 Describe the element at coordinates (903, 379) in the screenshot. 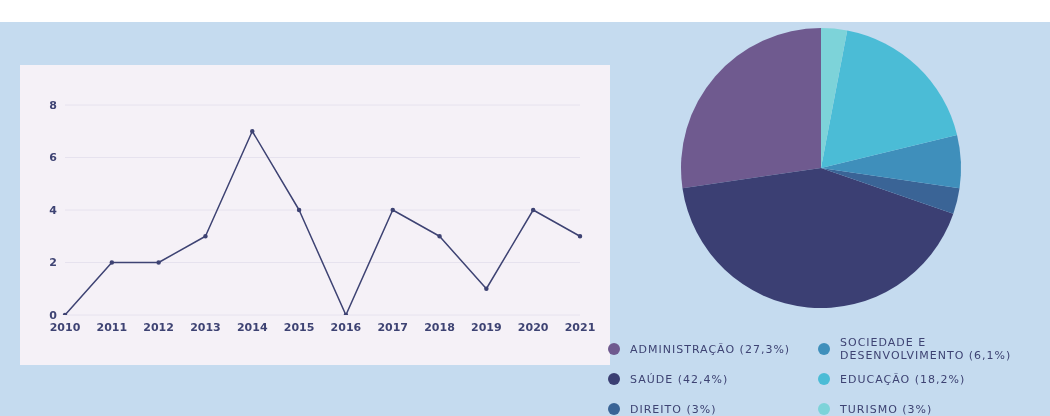

I see `legend-label: EDUCAÇÃO (18,2%)` at that location.